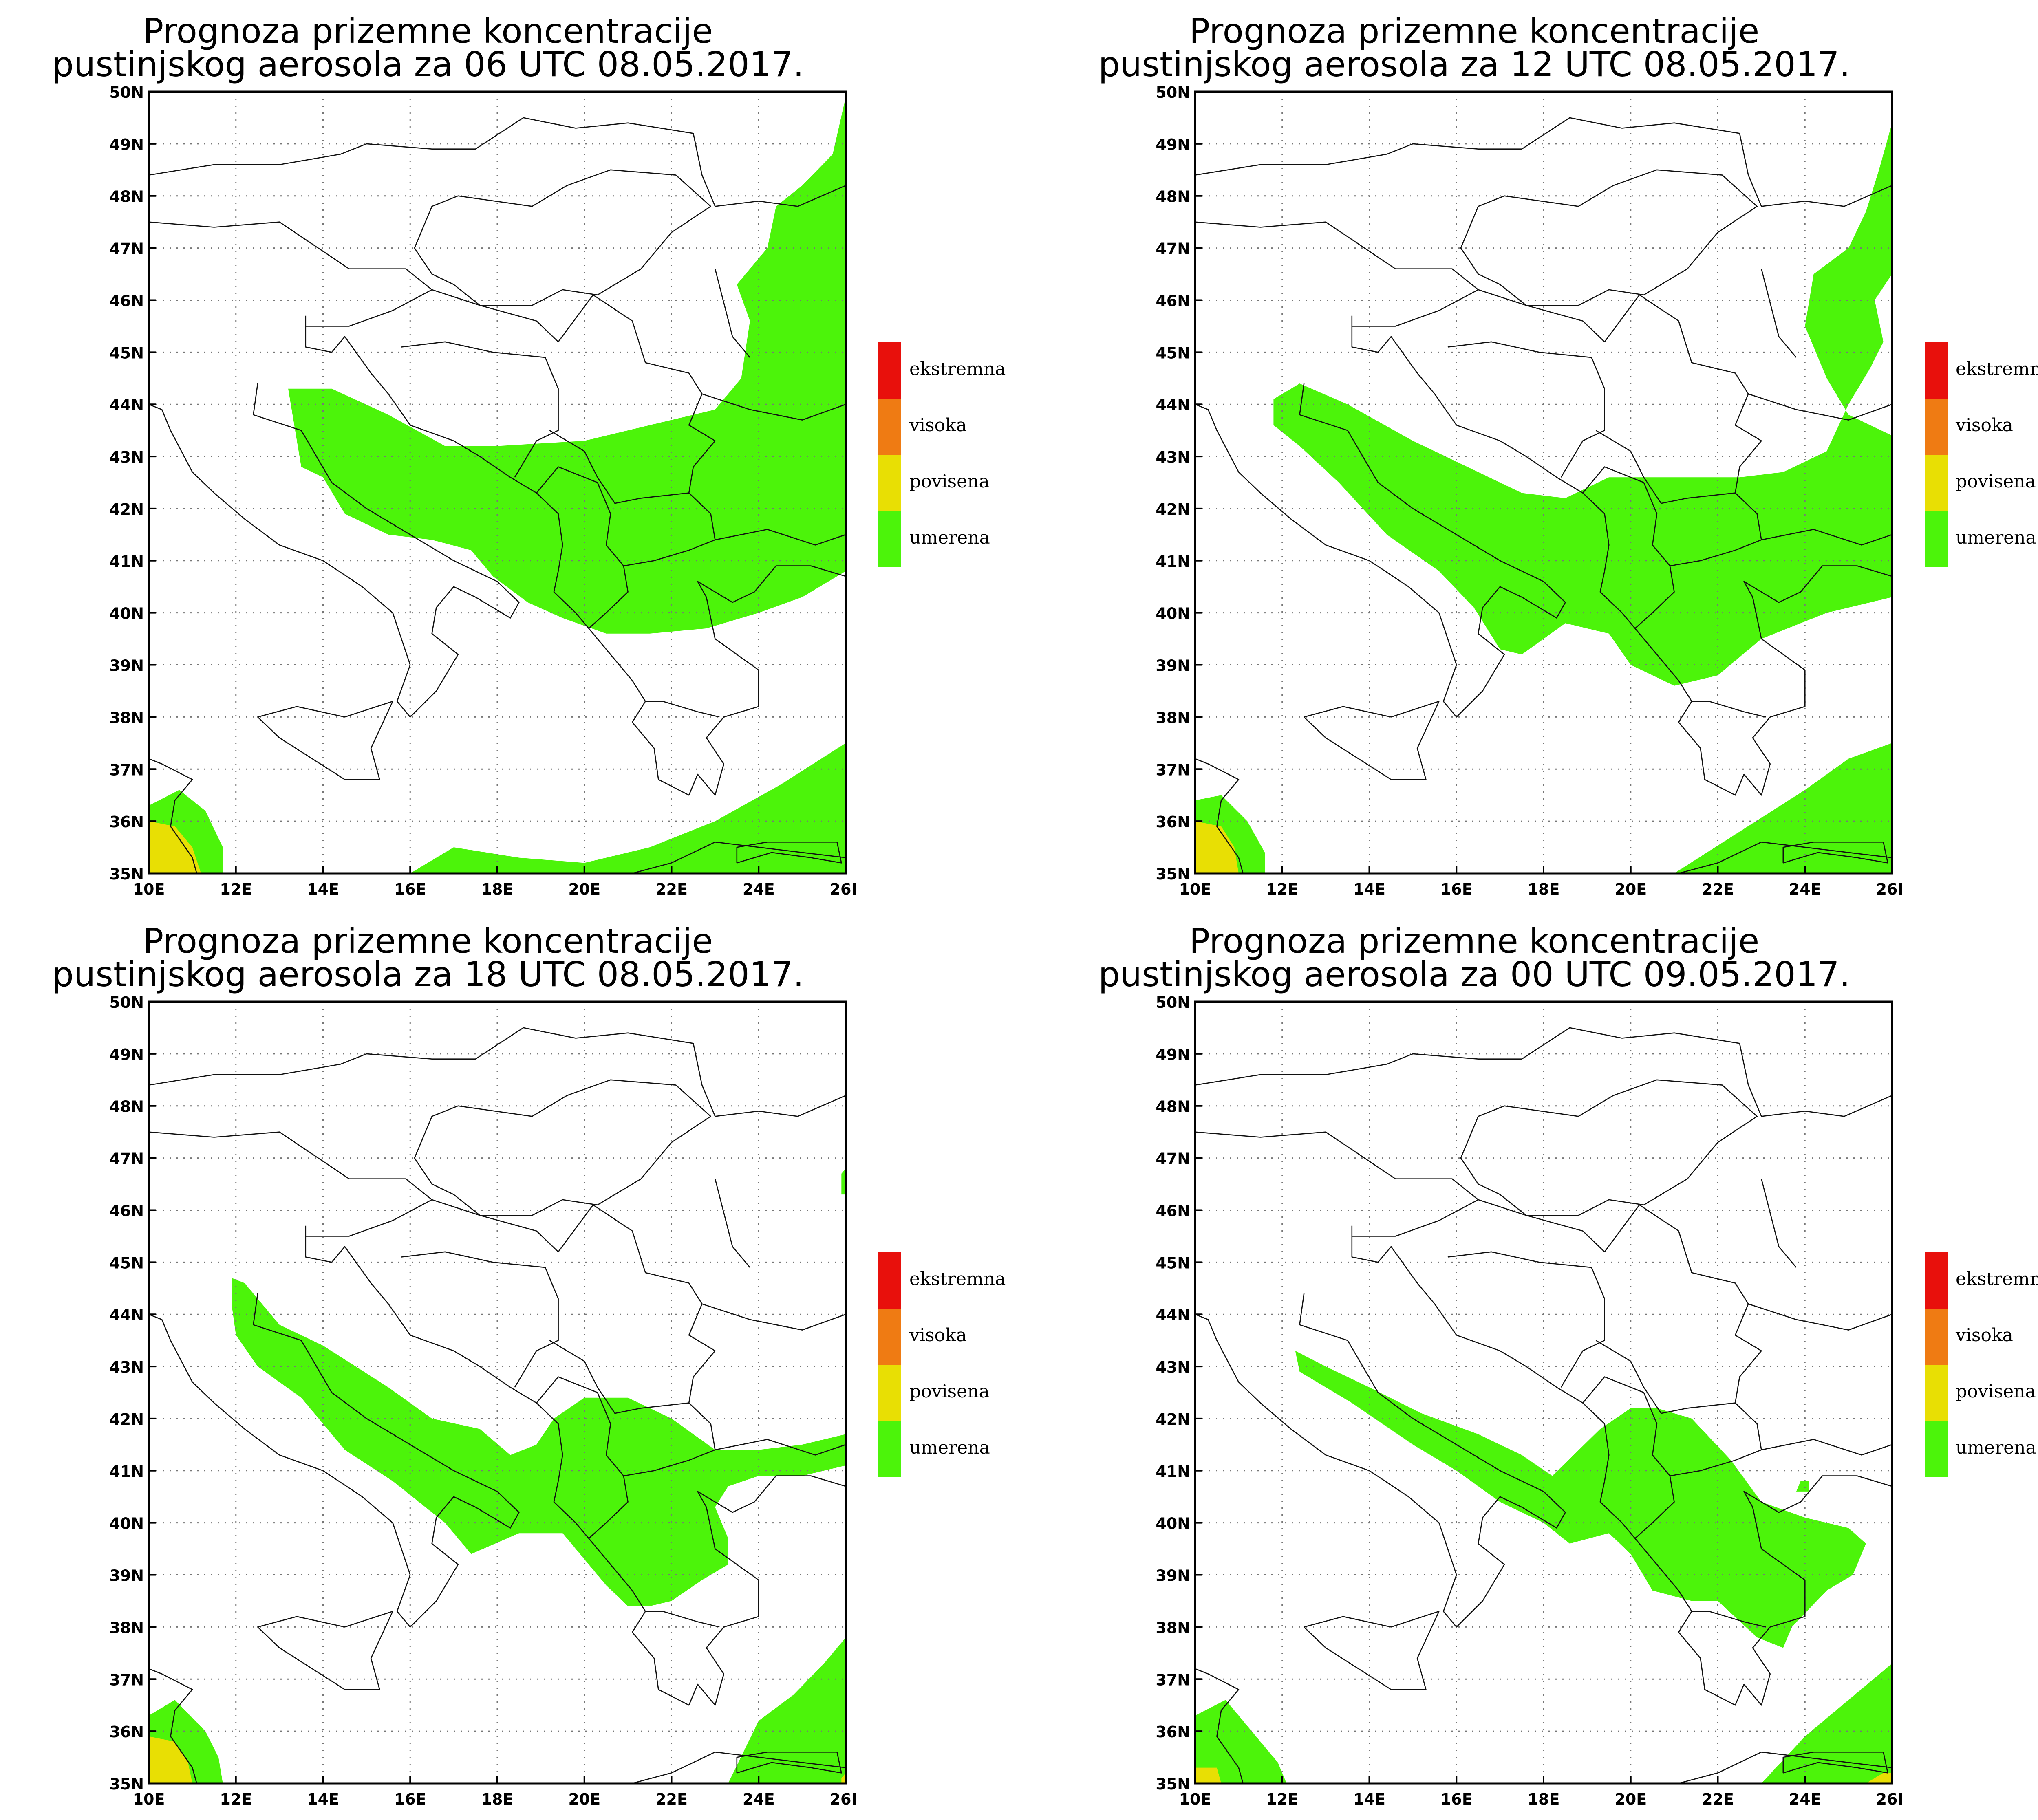  I want to click on lat-tick-label: 44N, so click(1173, 405).